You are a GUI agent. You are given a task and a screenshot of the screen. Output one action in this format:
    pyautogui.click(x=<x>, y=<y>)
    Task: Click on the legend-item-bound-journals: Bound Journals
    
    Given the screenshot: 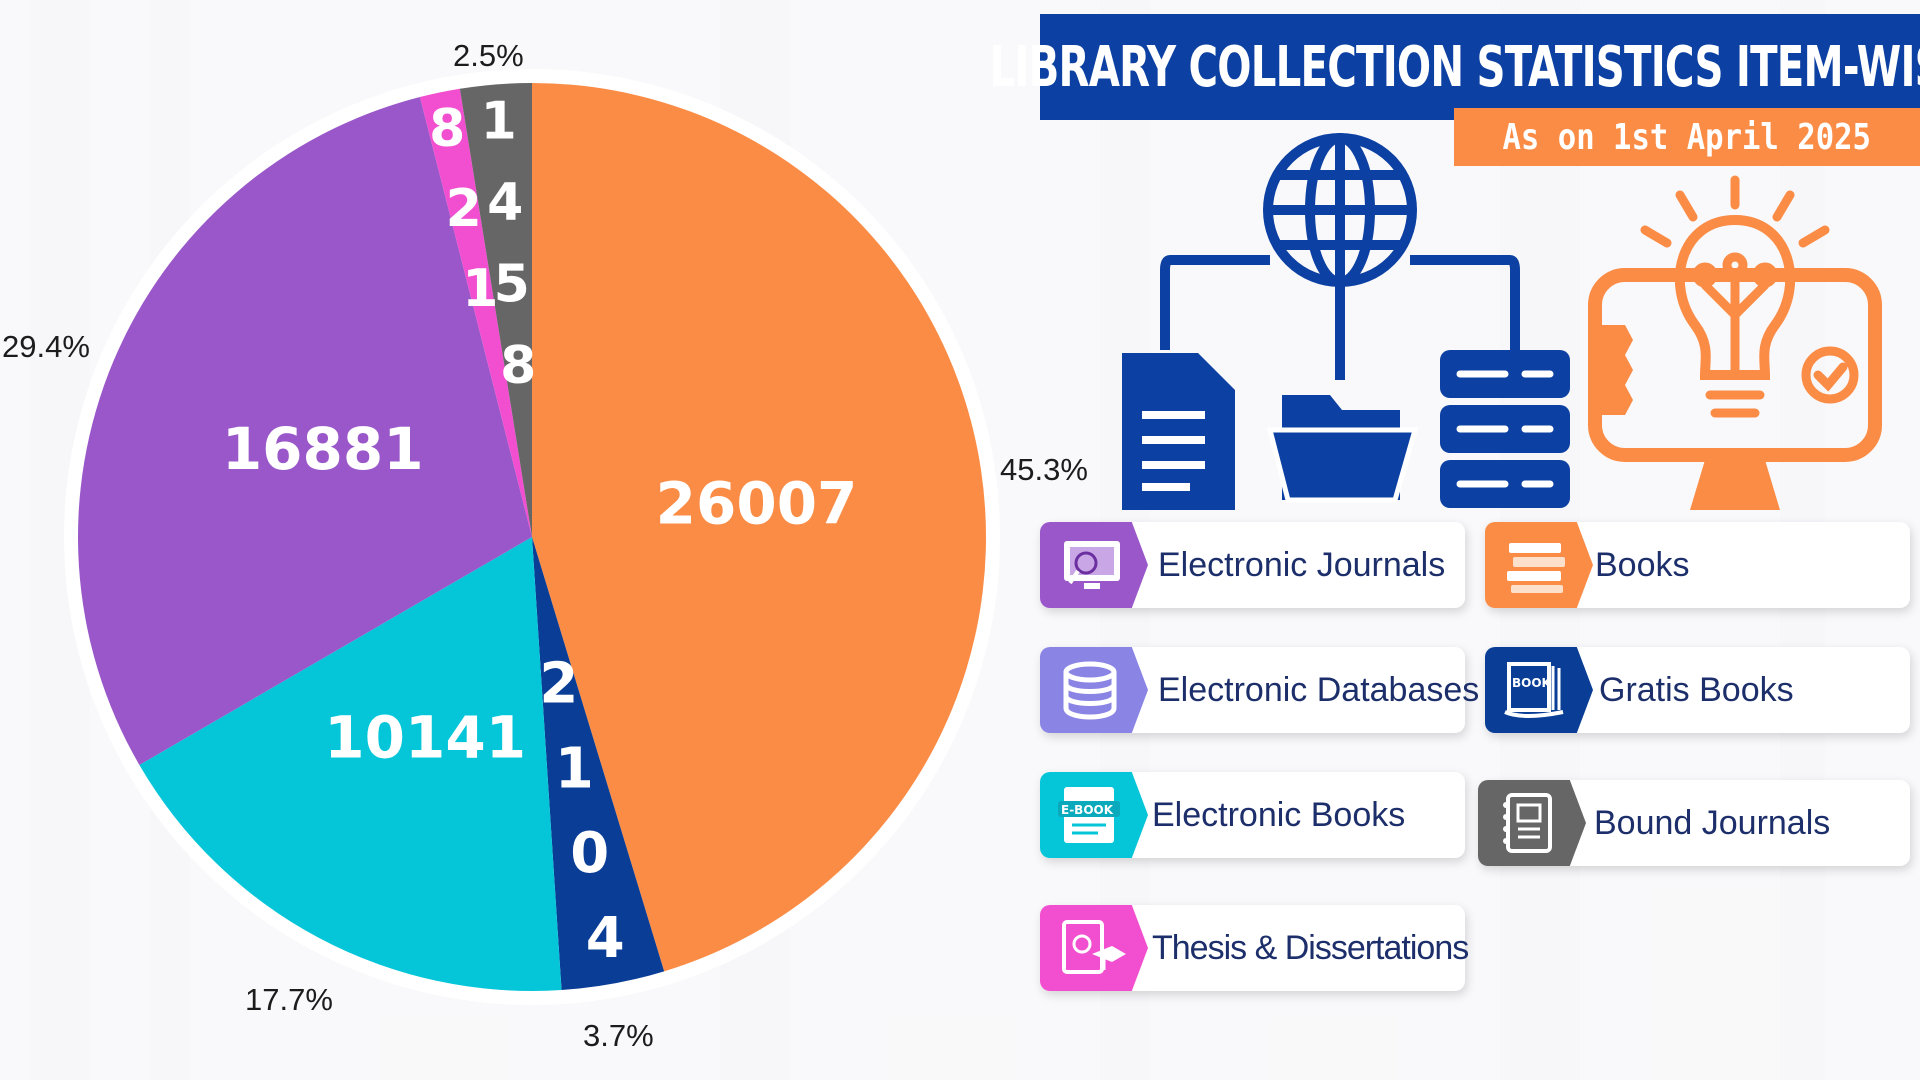 What is the action you would take?
    pyautogui.click(x=1694, y=823)
    